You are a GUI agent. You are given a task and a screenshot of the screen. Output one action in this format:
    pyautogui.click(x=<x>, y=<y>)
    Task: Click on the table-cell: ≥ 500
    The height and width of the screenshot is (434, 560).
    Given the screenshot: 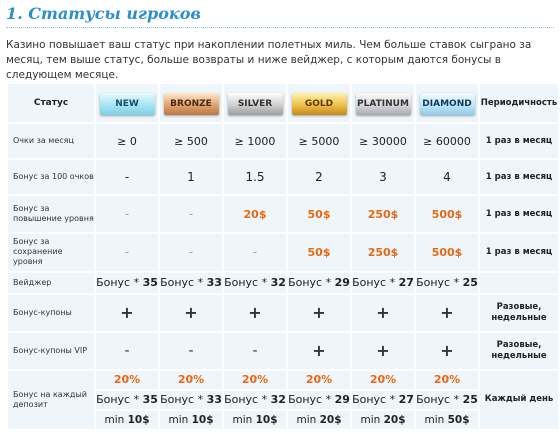 What is the action you would take?
    pyautogui.click(x=191, y=141)
    